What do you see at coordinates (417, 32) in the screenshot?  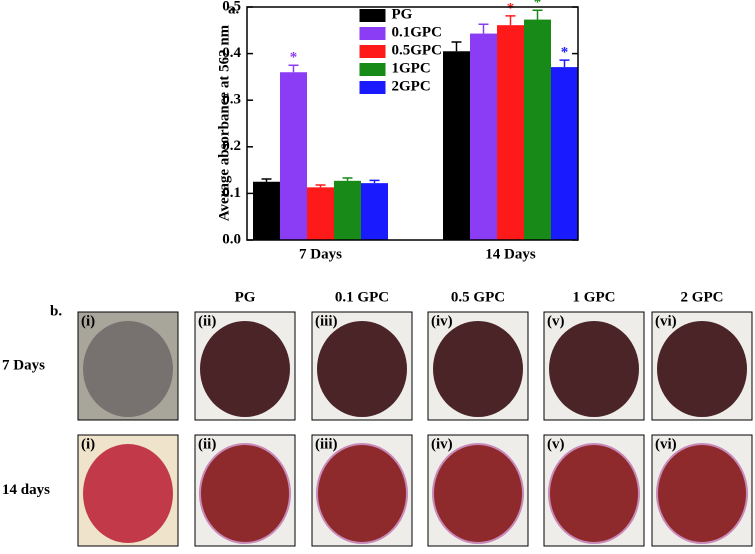 I see `legend-label: 0.1GPC` at bounding box center [417, 32].